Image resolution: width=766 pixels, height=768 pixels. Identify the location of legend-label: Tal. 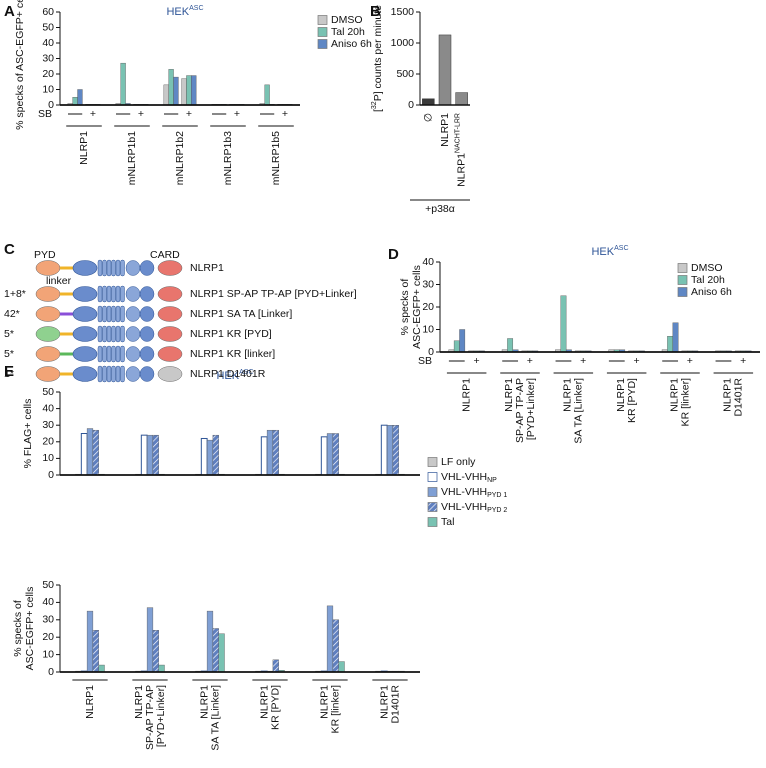
(447, 522).